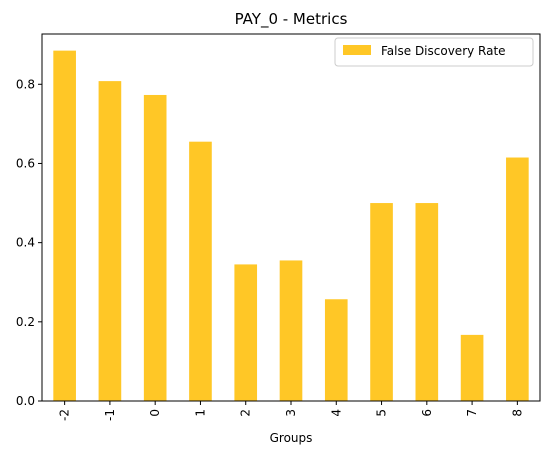 The image size is (547, 454). What do you see at coordinates (291, 438) in the screenshot?
I see `x-axis-label: Groups` at bounding box center [291, 438].